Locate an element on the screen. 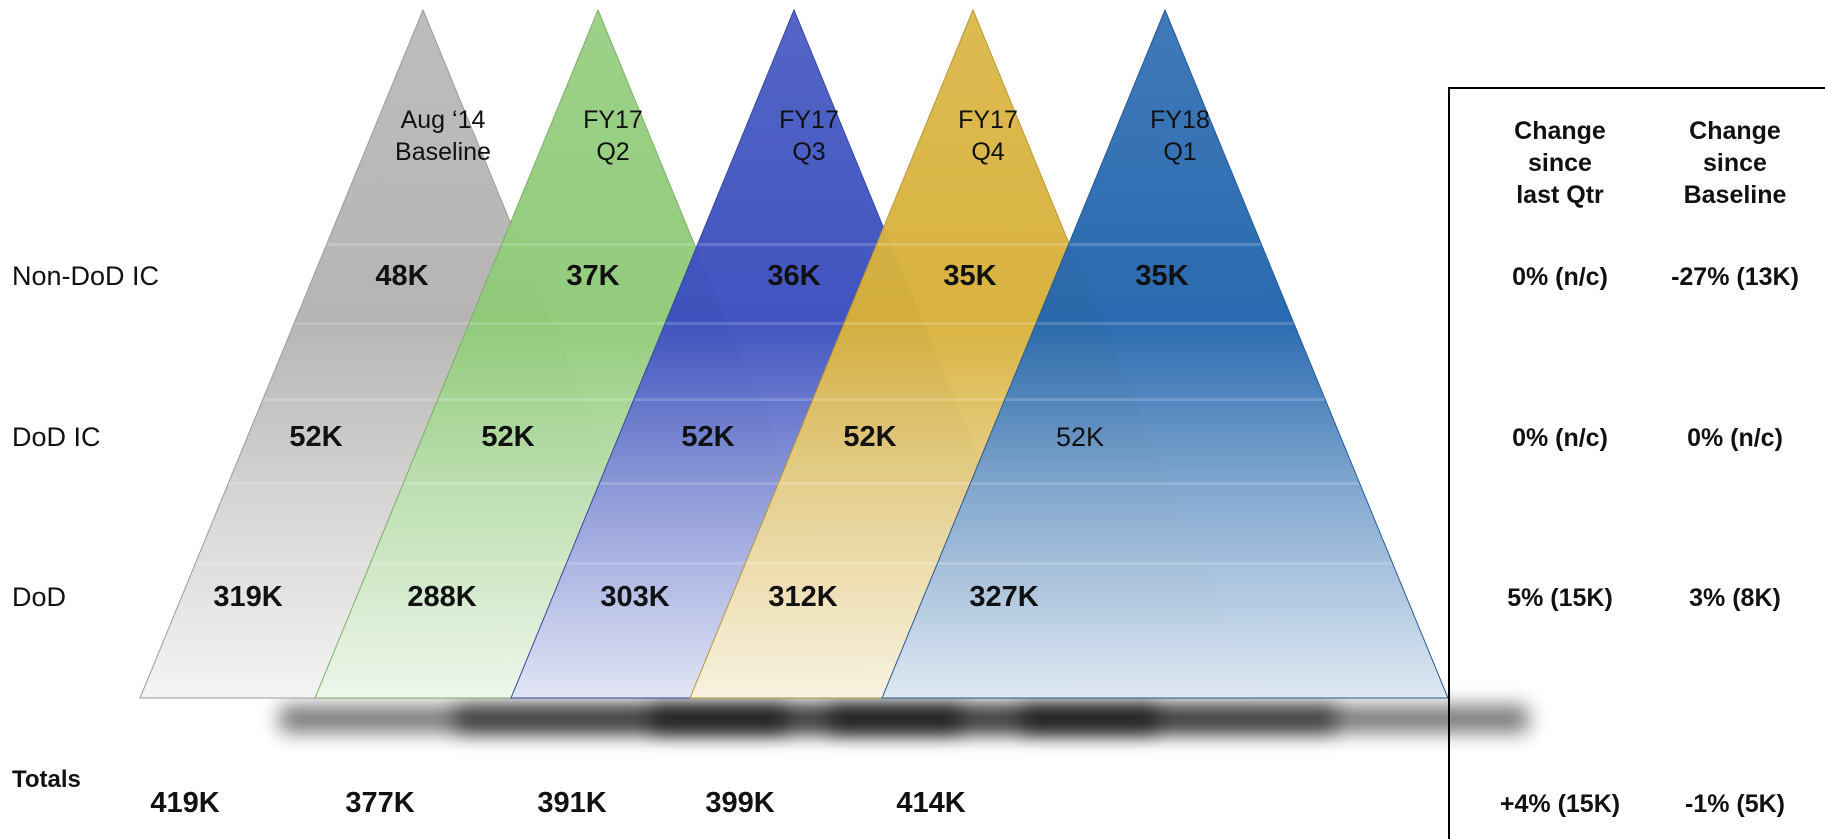  change-header-2: Change since Baseline is located at coordinates (1735, 163).